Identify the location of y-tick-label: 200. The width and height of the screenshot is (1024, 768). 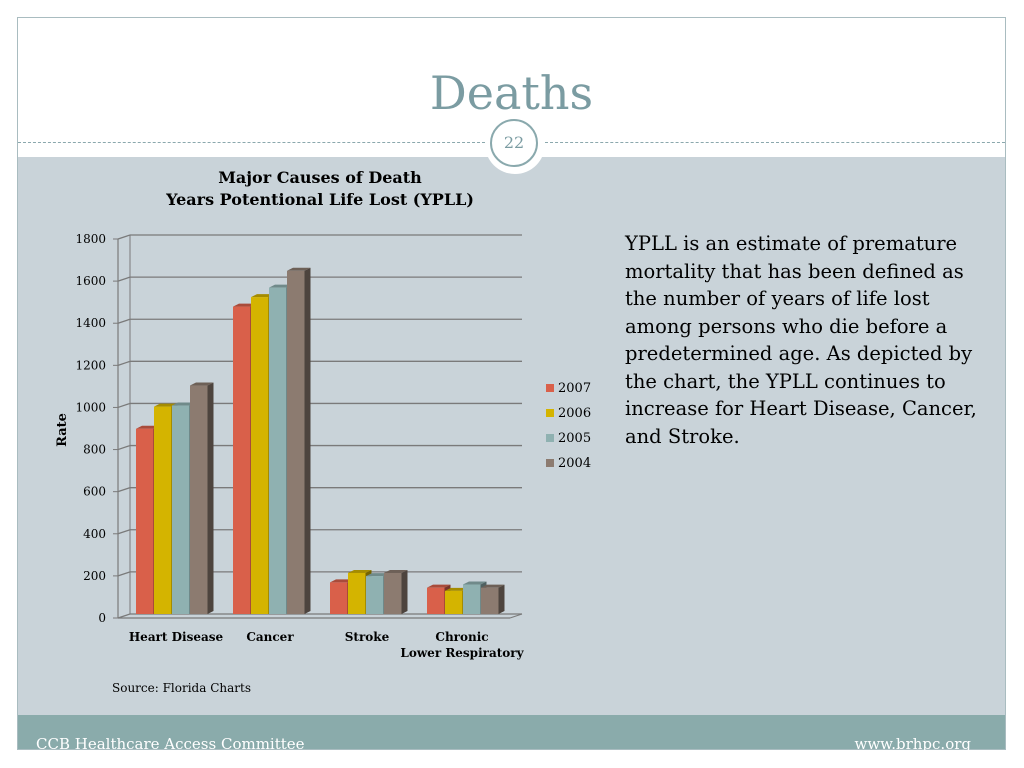
(94, 576).